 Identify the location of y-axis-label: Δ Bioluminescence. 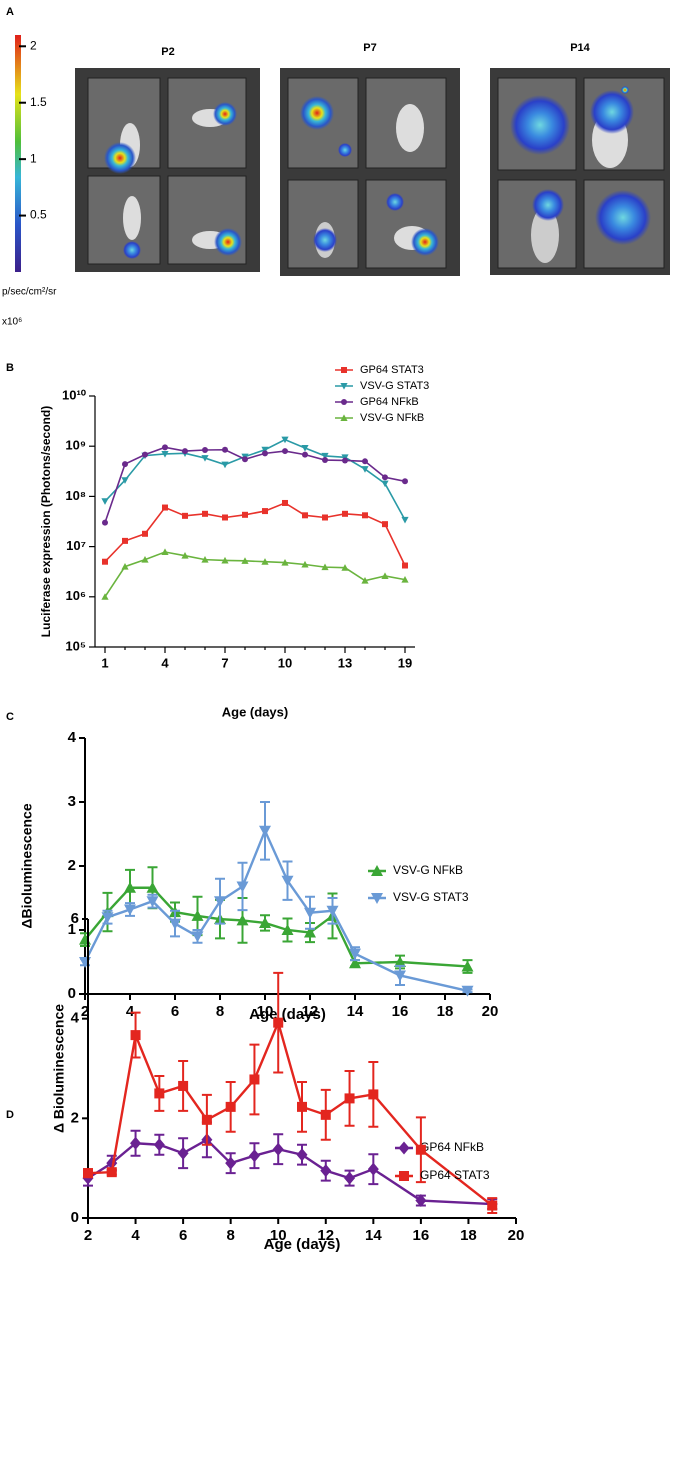
(59, 1068).